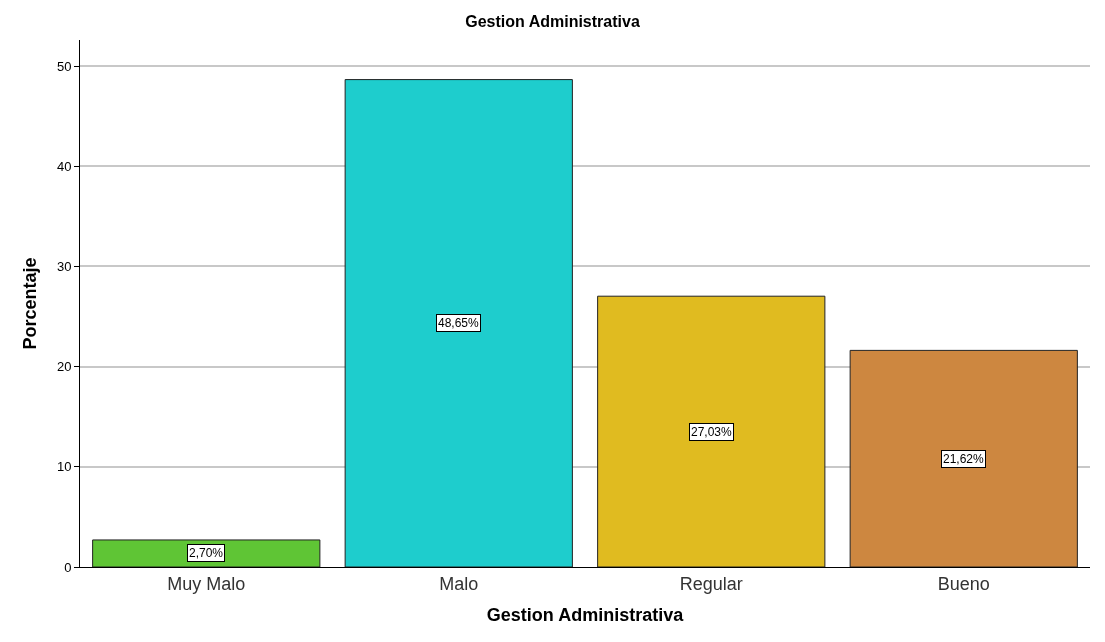 This screenshot has height=642, width=1105. I want to click on y-tick-label: 50, so click(64, 66).